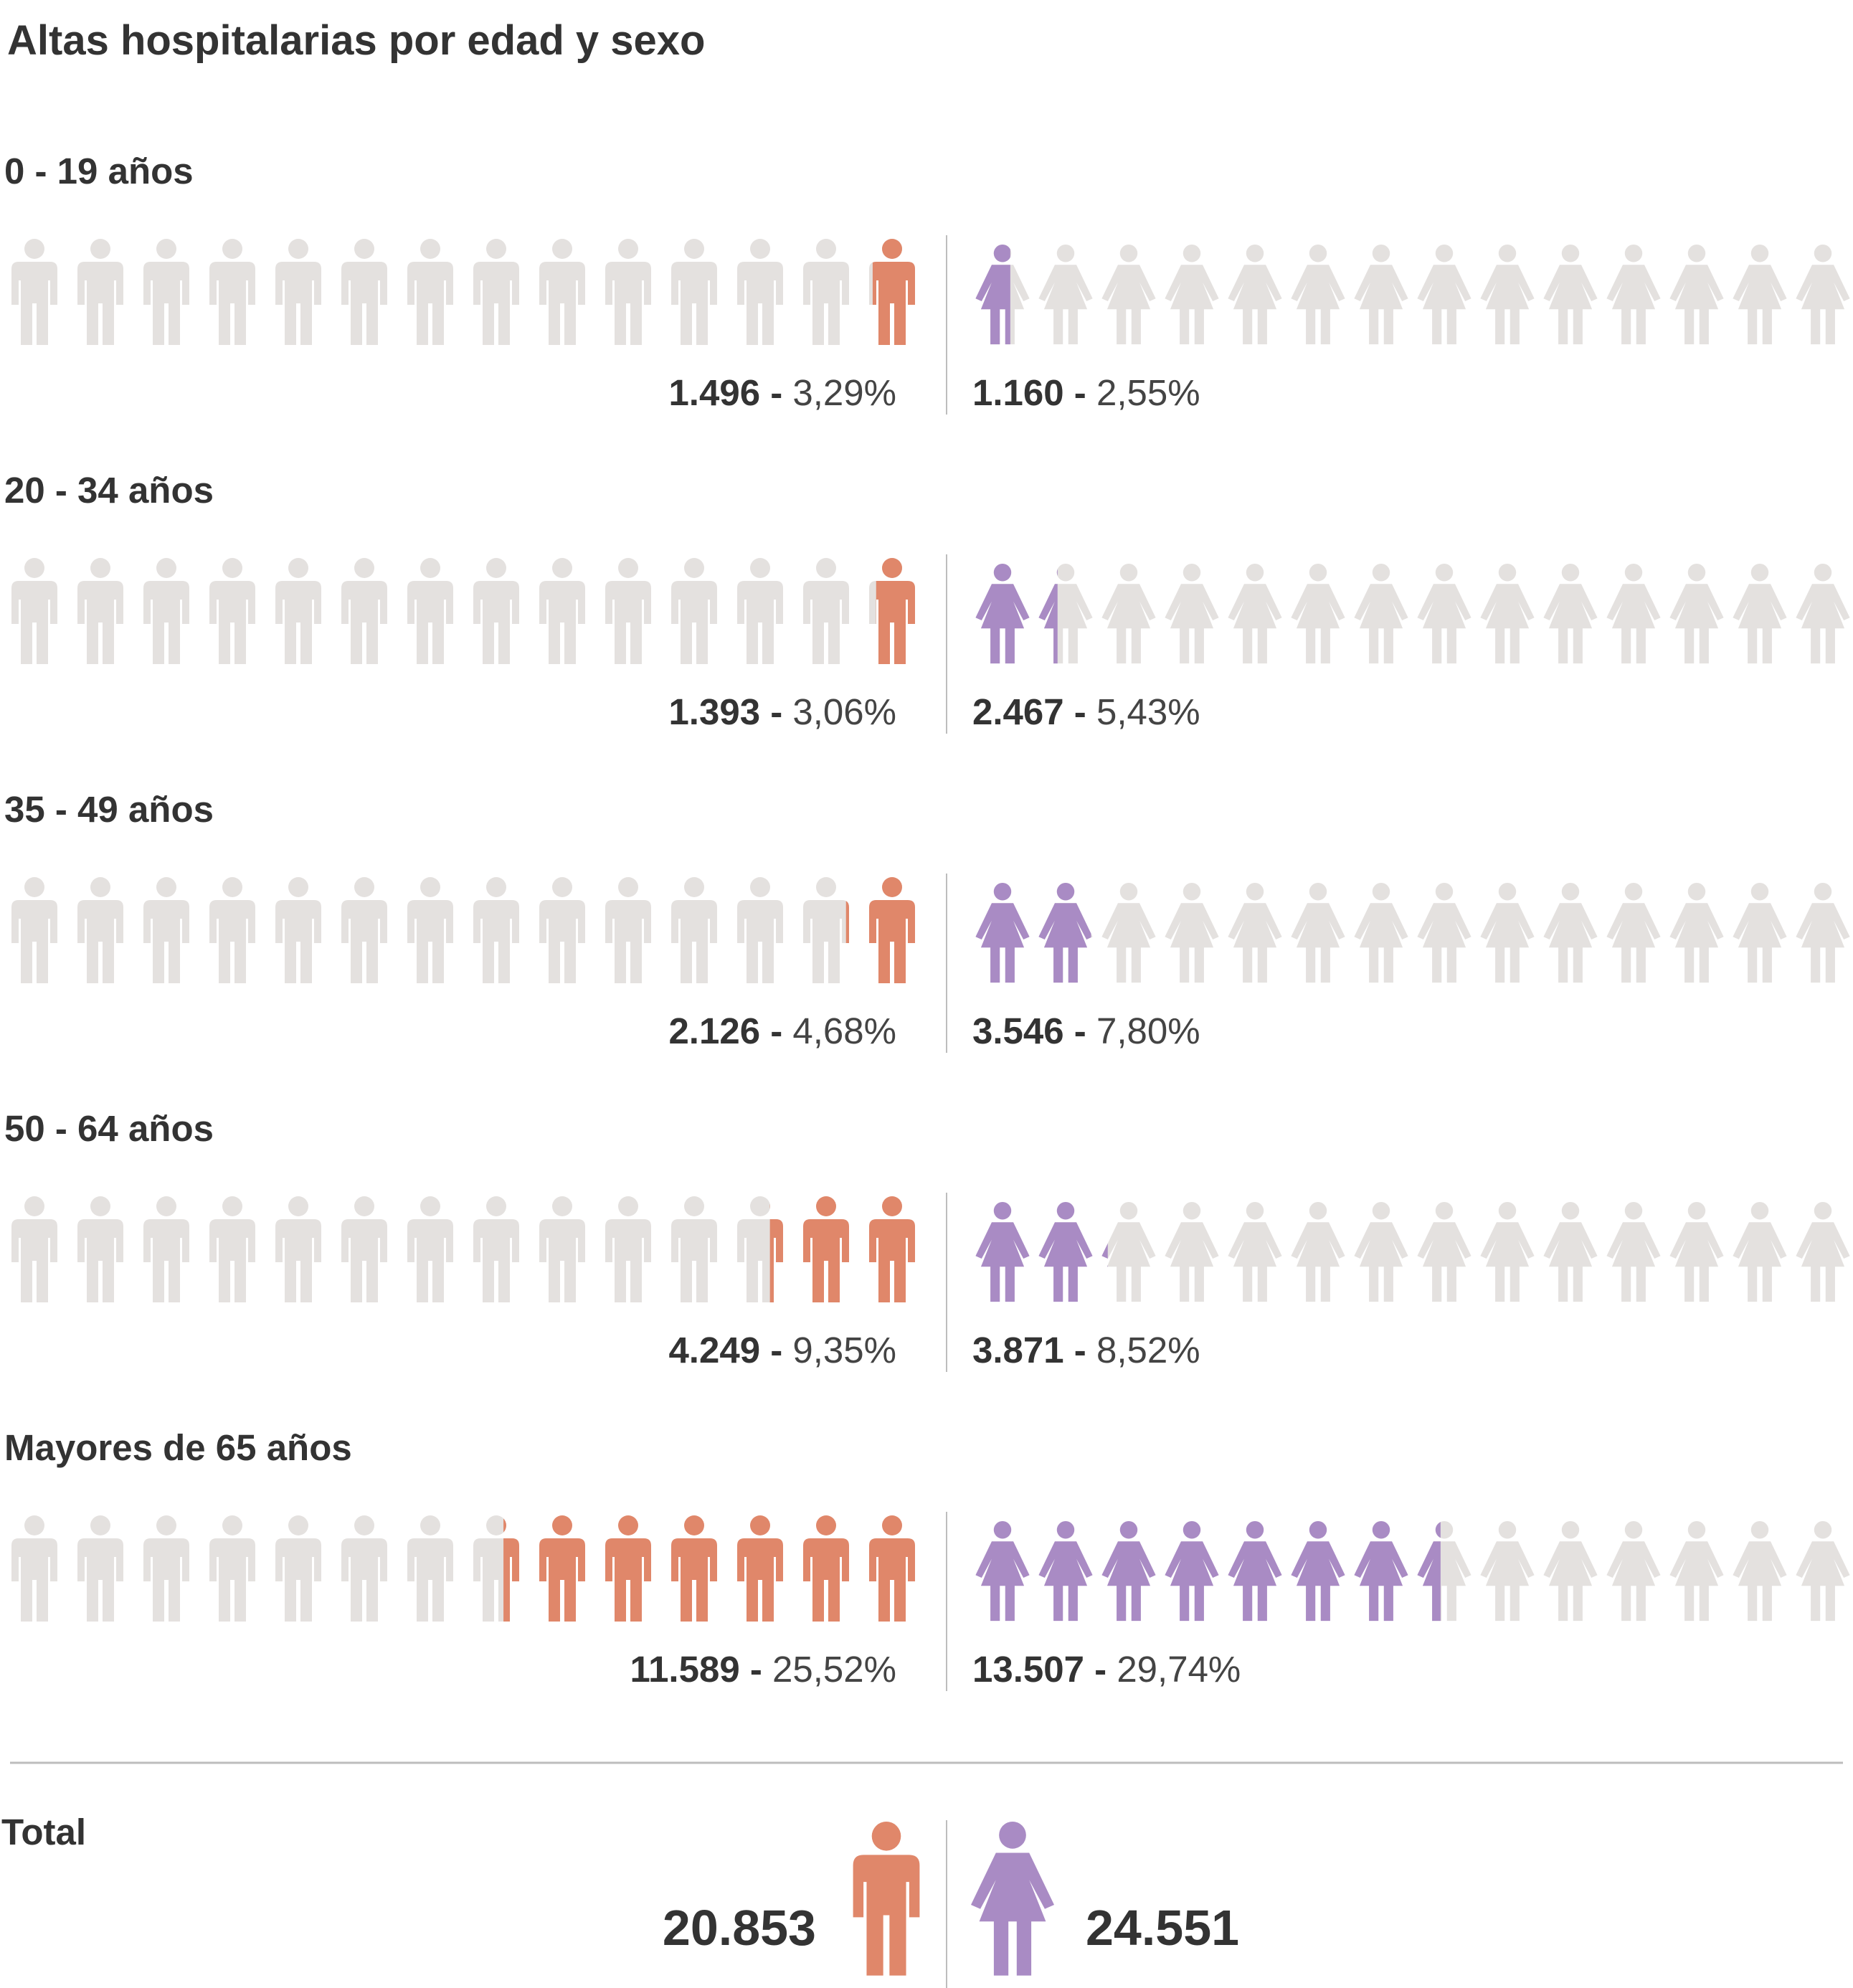 The image size is (1853, 1988). I want to click on male-percent: 4,68%, so click(844, 1030).